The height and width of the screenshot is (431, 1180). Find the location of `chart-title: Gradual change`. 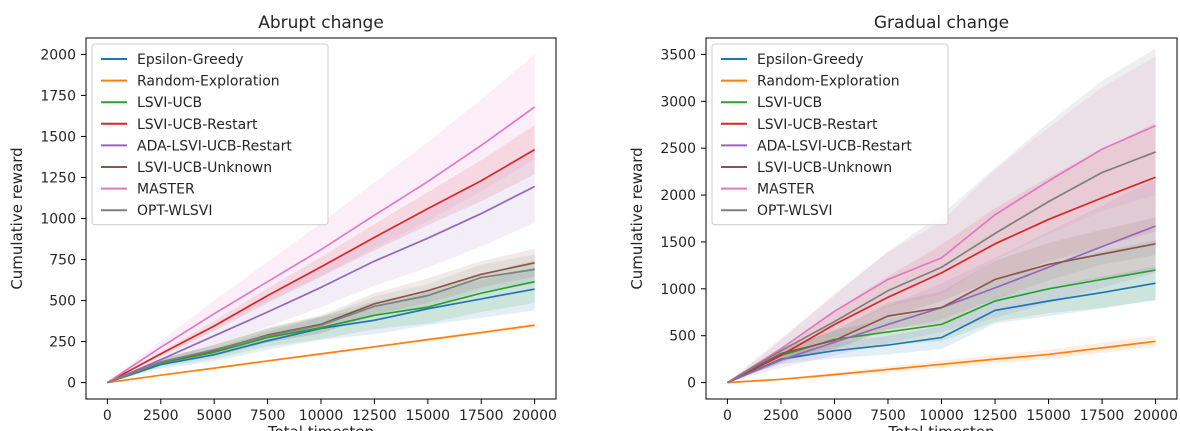

chart-title: Gradual change is located at coordinates (941, 23).